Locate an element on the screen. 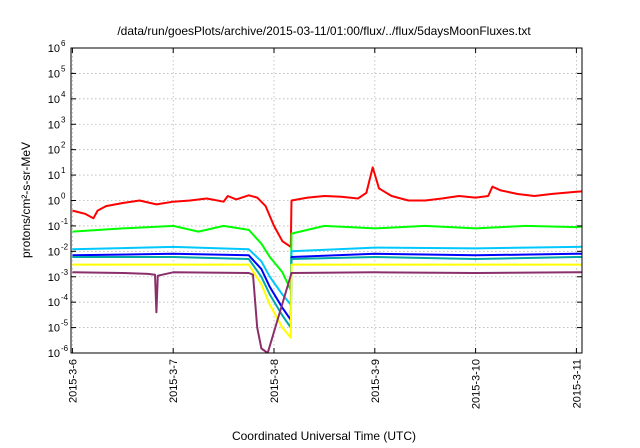 The height and width of the screenshot is (448, 640). y-tick-exponent: -2 is located at coordinates (65, 246).